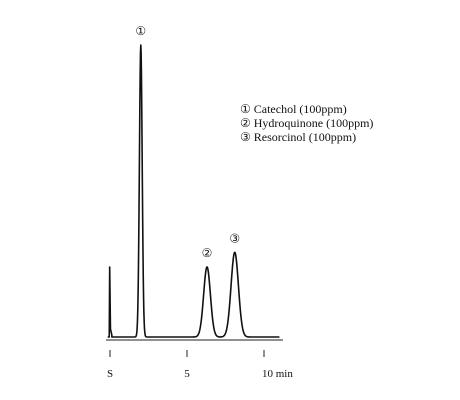 This screenshot has width=460, height=400. I want to click on legend-entry-1: ① Catechol (100ppm), so click(293, 109).